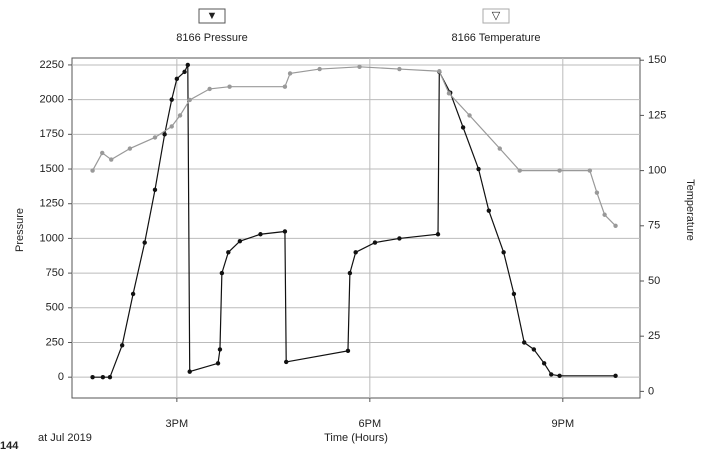 The image size is (707, 454). What do you see at coordinates (52, 238) in the screenshot?
I see `y-tick-label: 1000` at bounding box center [52, 238].